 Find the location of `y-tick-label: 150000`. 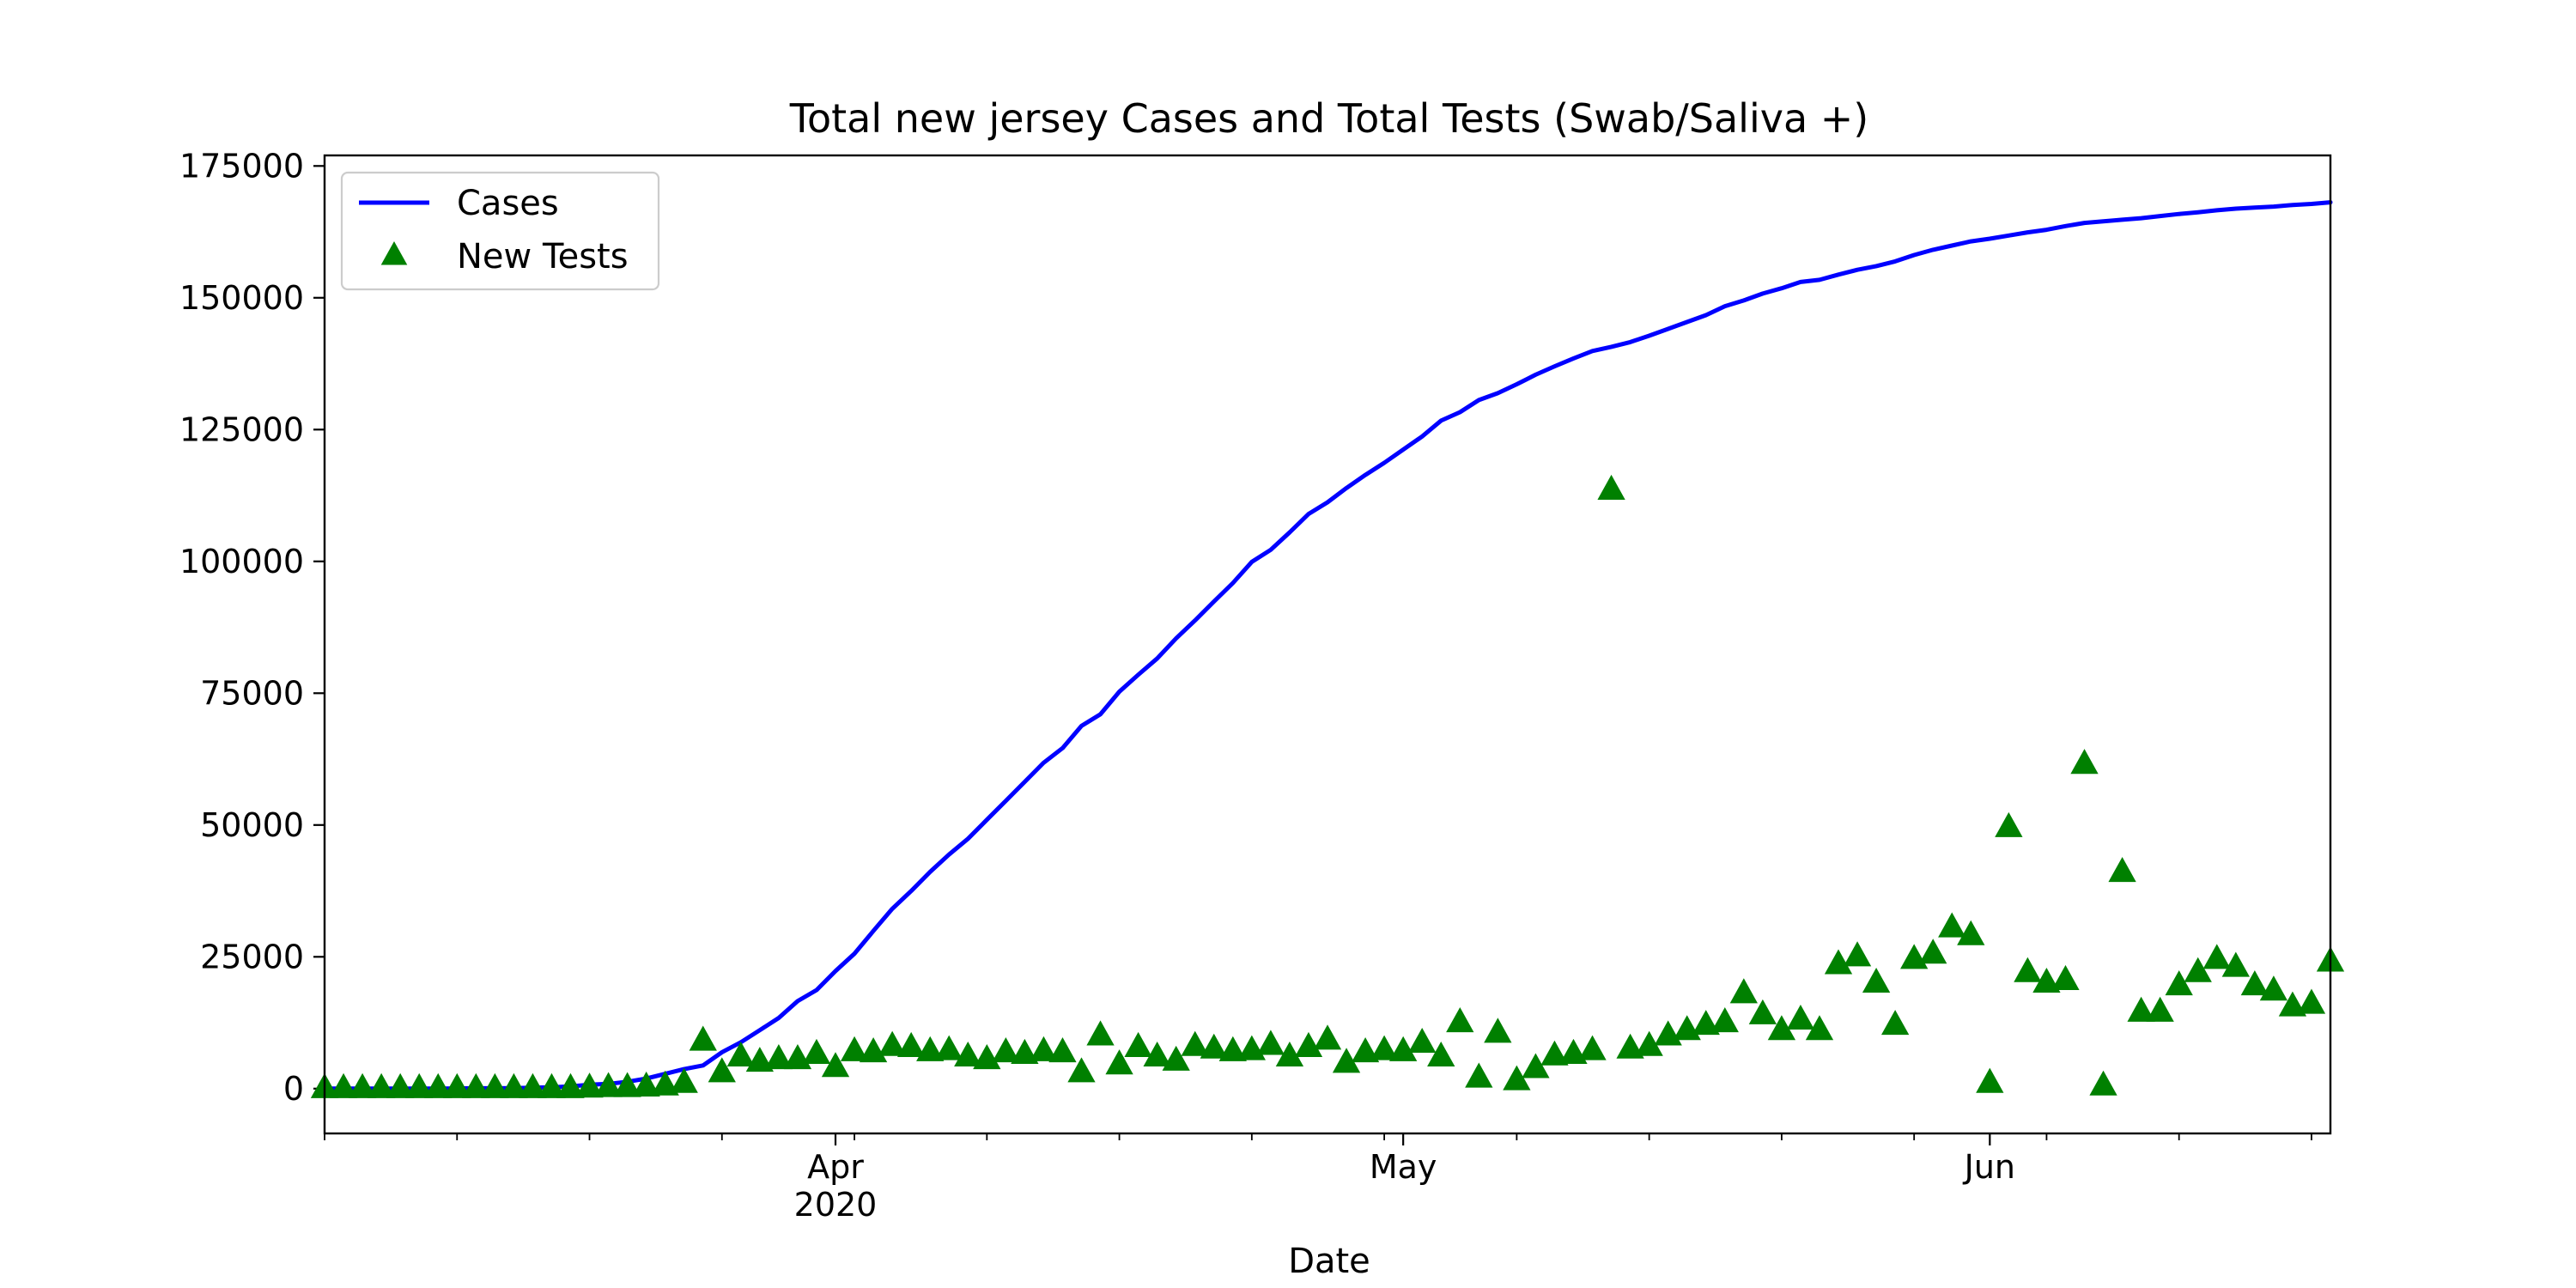

y-tick-label: 150000 is located at coordinates (241, 298).